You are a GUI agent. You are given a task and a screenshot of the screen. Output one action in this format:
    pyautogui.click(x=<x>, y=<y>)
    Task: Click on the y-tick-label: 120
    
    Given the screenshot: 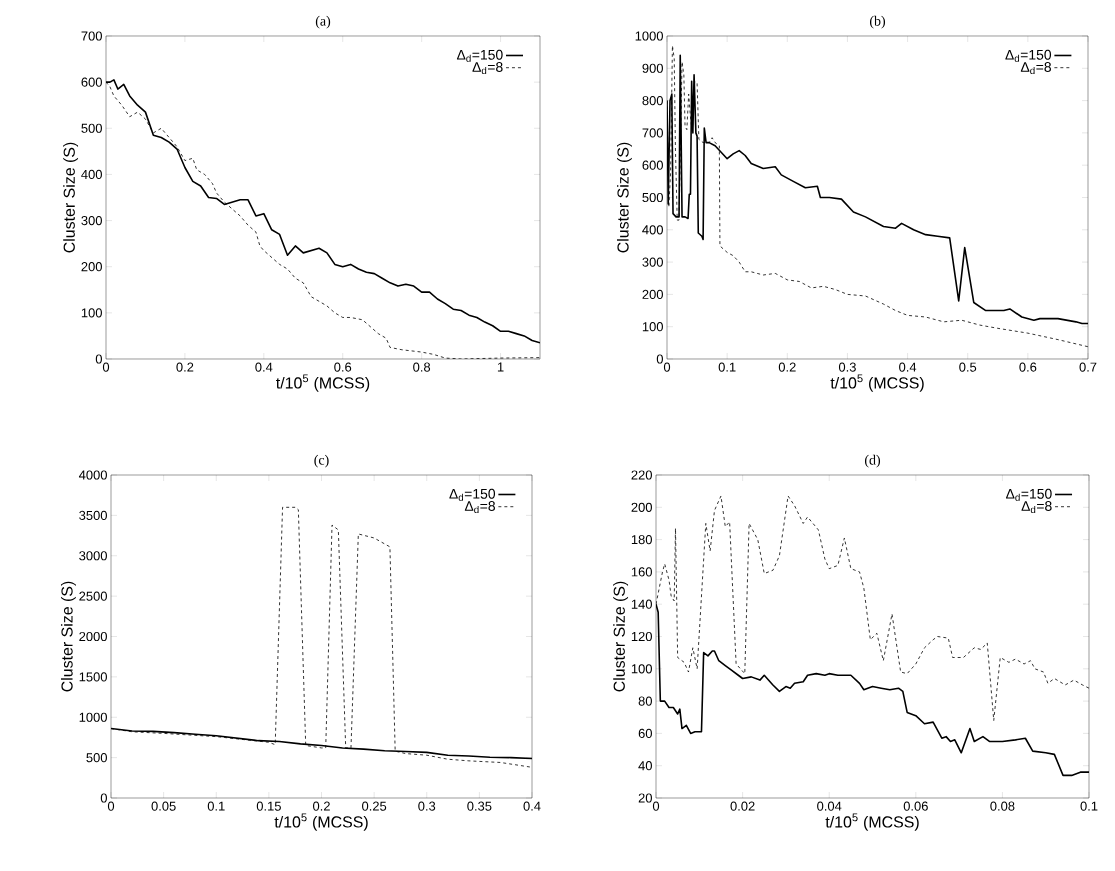 What is the action you would take?
    pyautogui.click(x=641, y=636)
    